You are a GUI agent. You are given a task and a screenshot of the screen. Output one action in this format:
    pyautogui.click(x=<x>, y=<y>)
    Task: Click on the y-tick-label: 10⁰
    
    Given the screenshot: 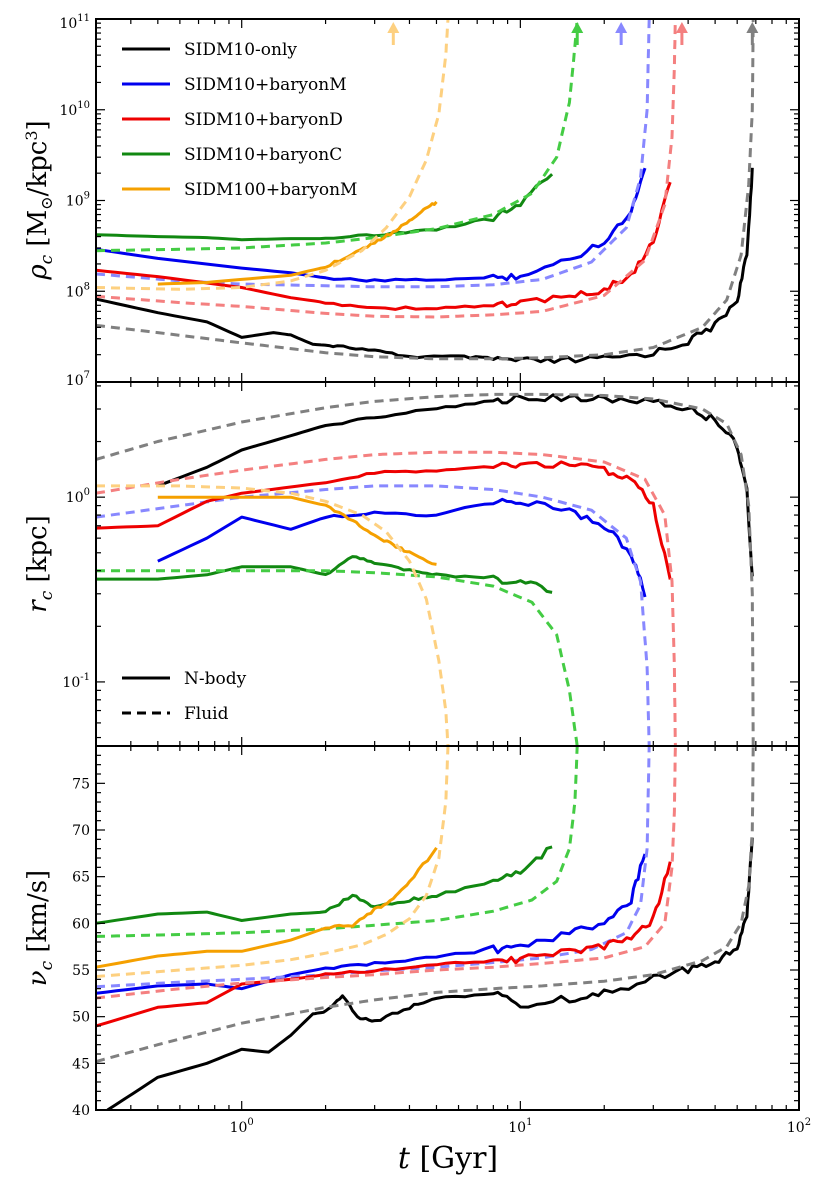 What is the action you would take?
    pyautogui.click(x=78, y=496)
    